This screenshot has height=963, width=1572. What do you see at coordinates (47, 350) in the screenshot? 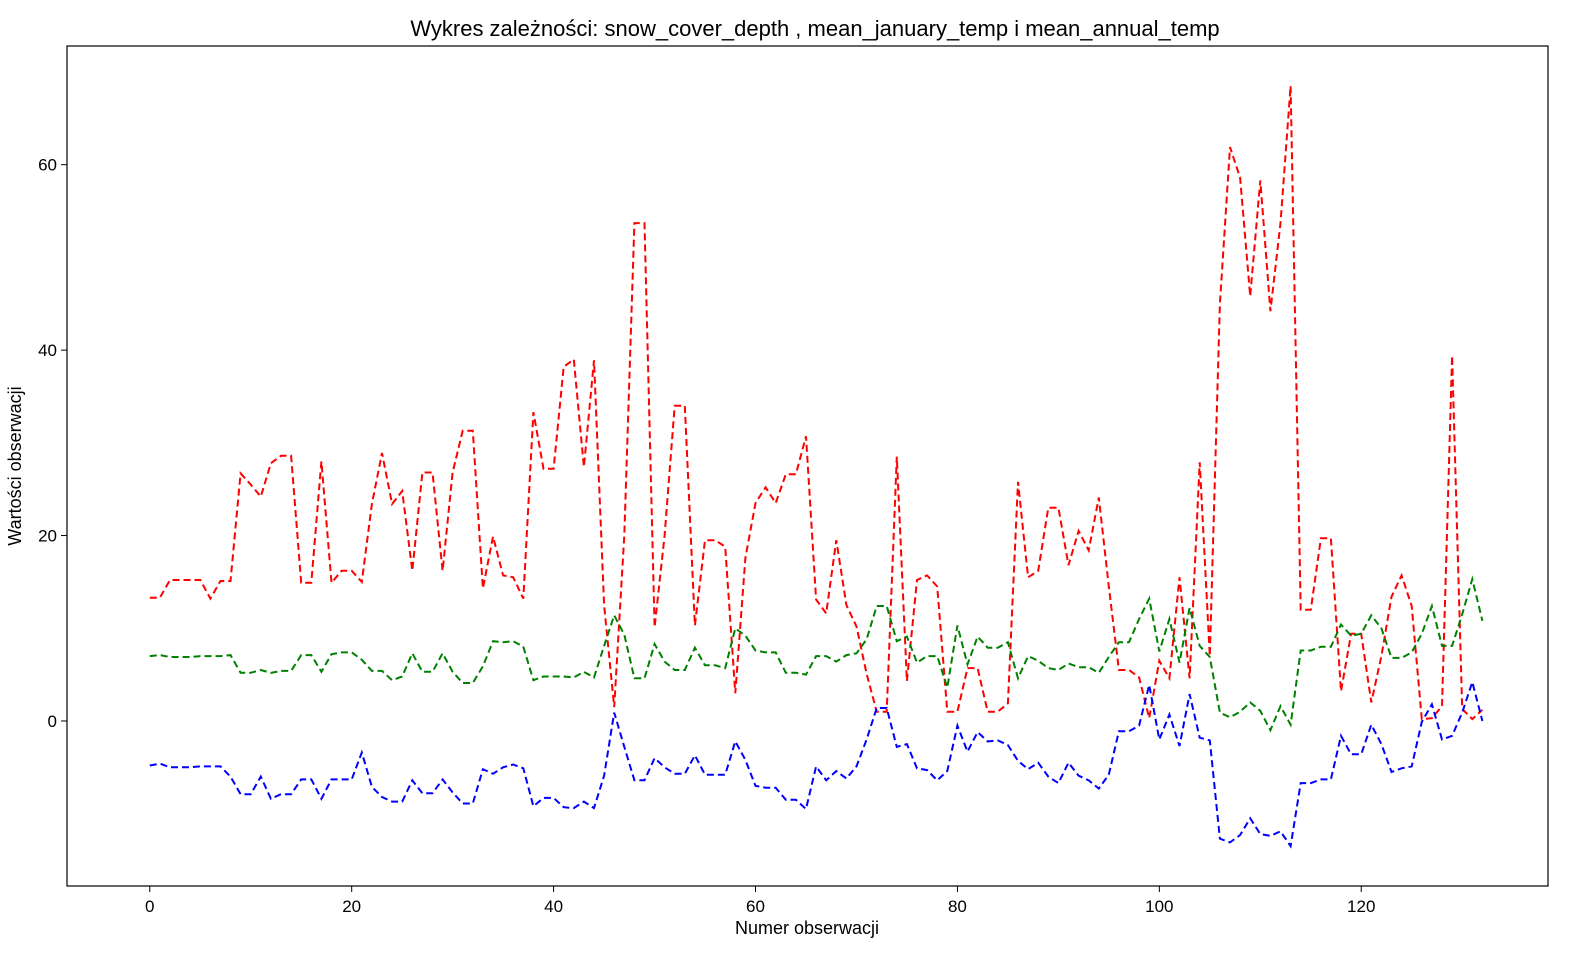
I see `y-tick-label: 40` at bounding box center [47, 350].